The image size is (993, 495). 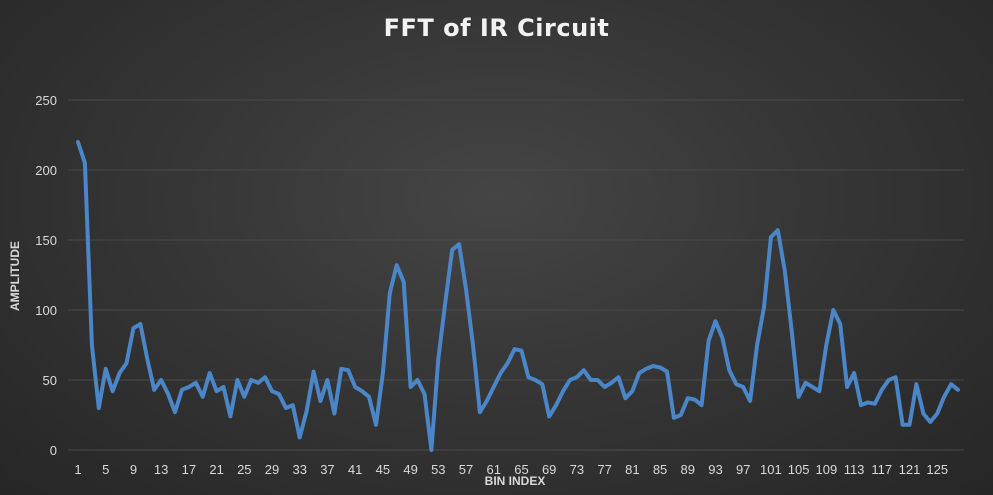 What do you see at coordinates (46, 240) in the screenshot?
I see `y-tick-label: 150` at bounding box center [46, 240].